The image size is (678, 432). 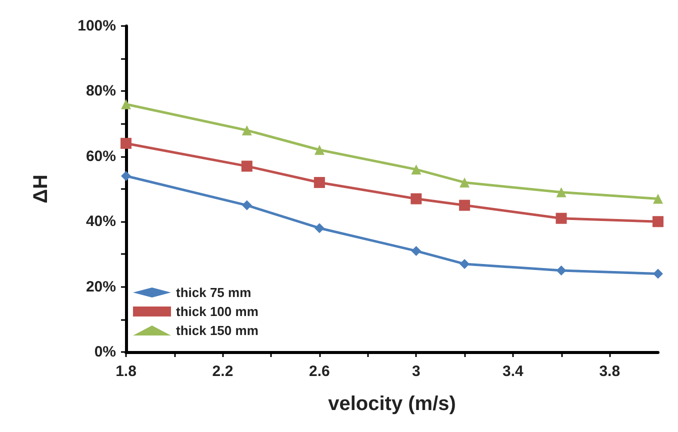 What do you see at coordinates (105, 352) in the screenshot?
I see `y-tick-label: 0%` at bounding box center [105, 352].